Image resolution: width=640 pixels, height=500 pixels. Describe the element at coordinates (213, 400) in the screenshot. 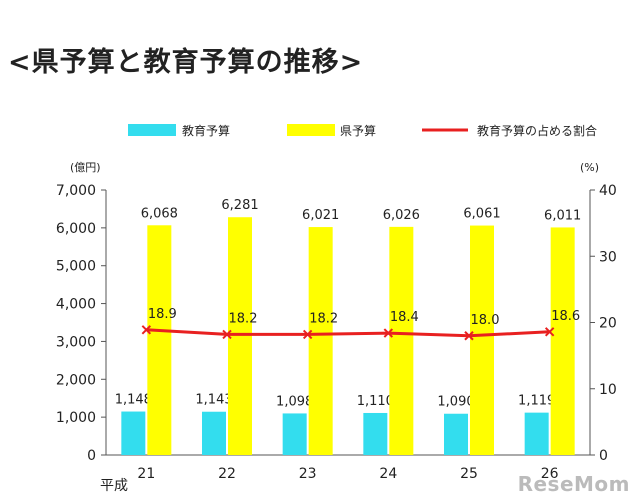

I see `data-label-education-budget: 1,143` at that location.